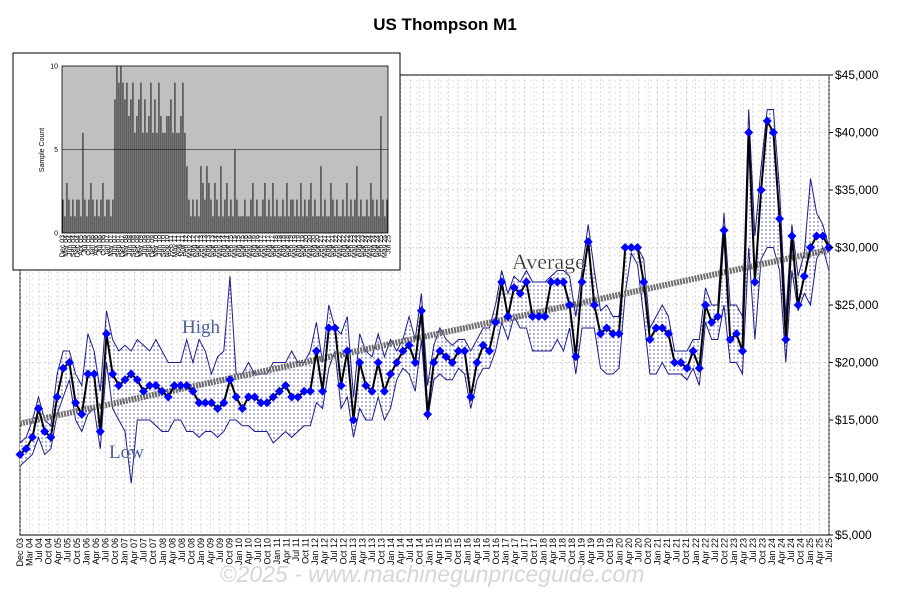  I want to click on x-tick-label: Jul 13, so click(372, 550).